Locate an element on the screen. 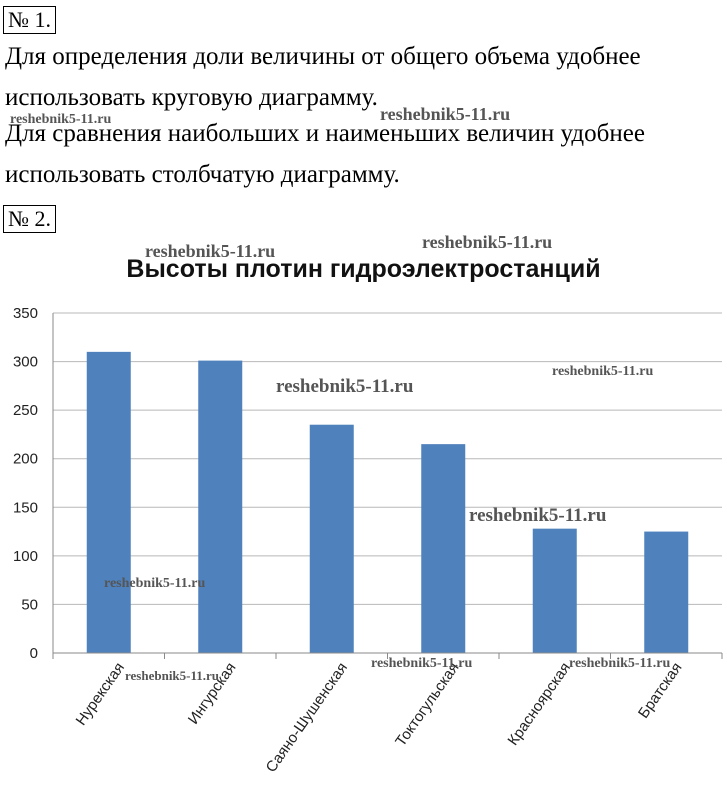 Image resolution: width=727 pixels, height=810 pixels. y-tick-label: 50 is located at coordinates (29, 604).